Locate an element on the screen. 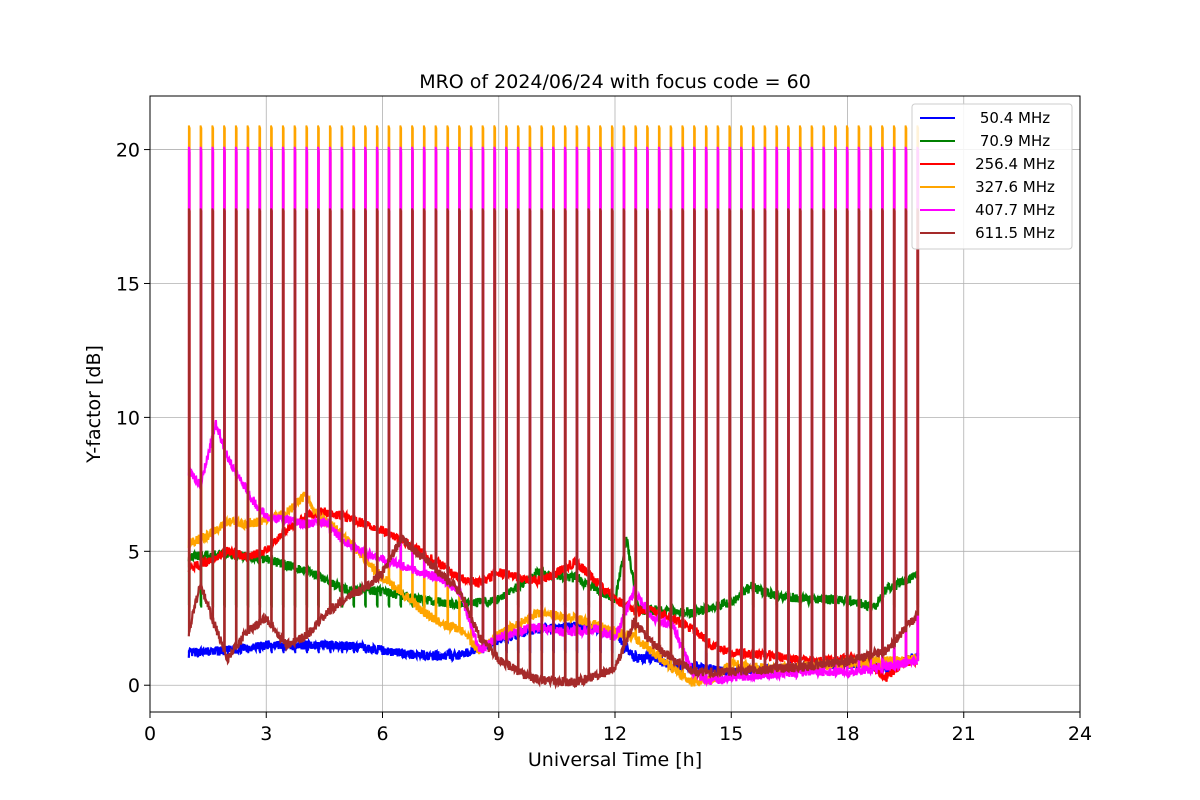 The width and height of the screenshot is (1200, 800). legend-entry: 611.5 MHz is located at coordinates (1015, 233).